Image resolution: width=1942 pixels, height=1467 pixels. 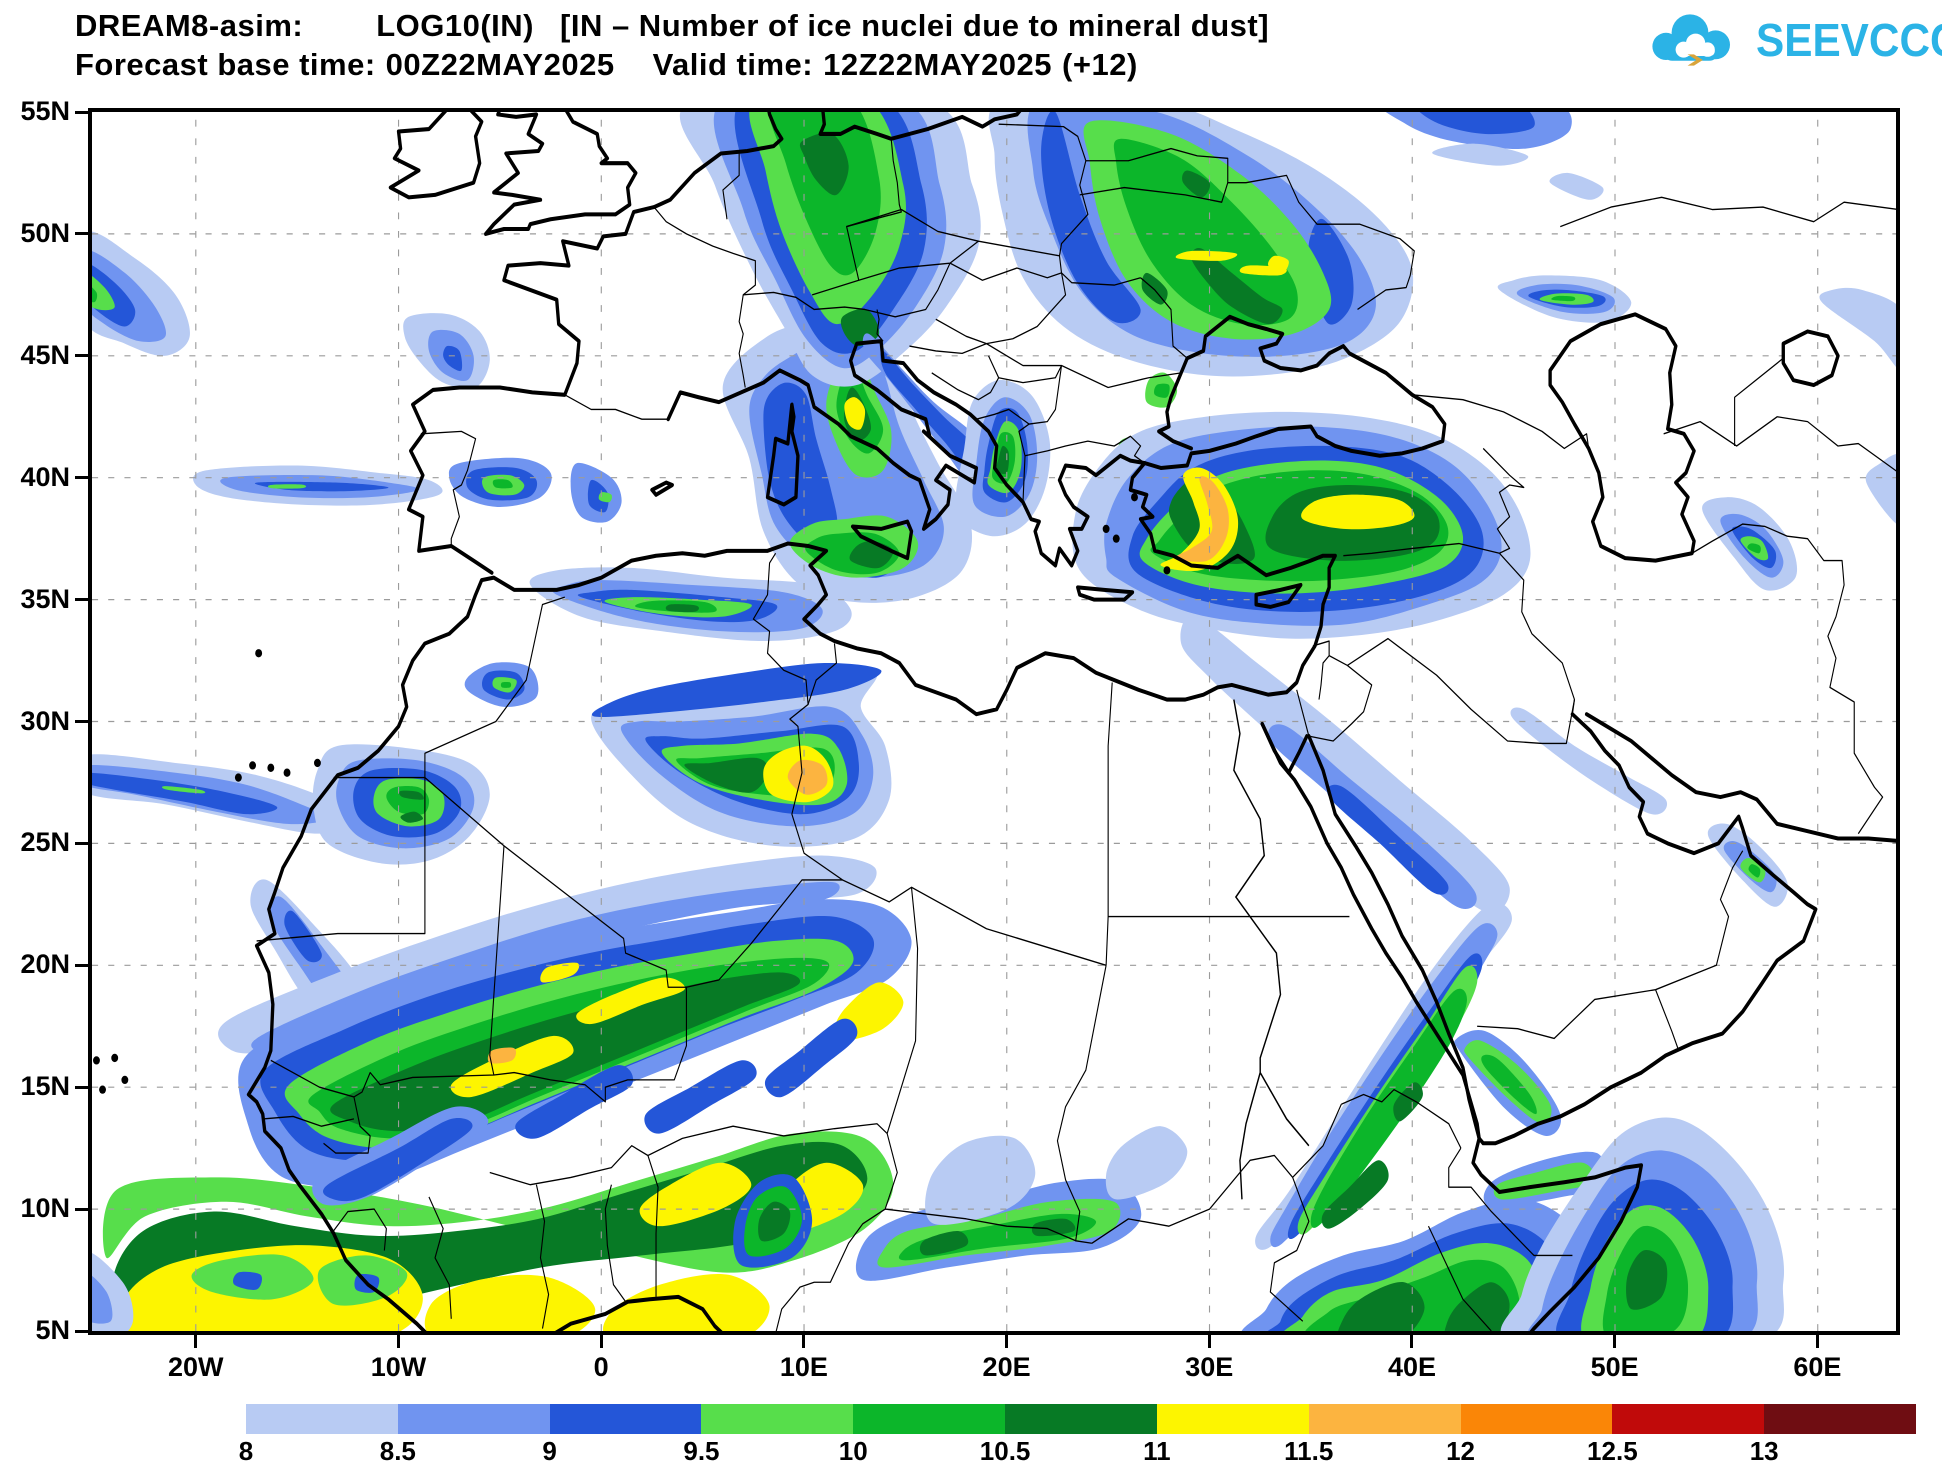 I want to click on legend-label: 8, so click(x=246, y=1451).